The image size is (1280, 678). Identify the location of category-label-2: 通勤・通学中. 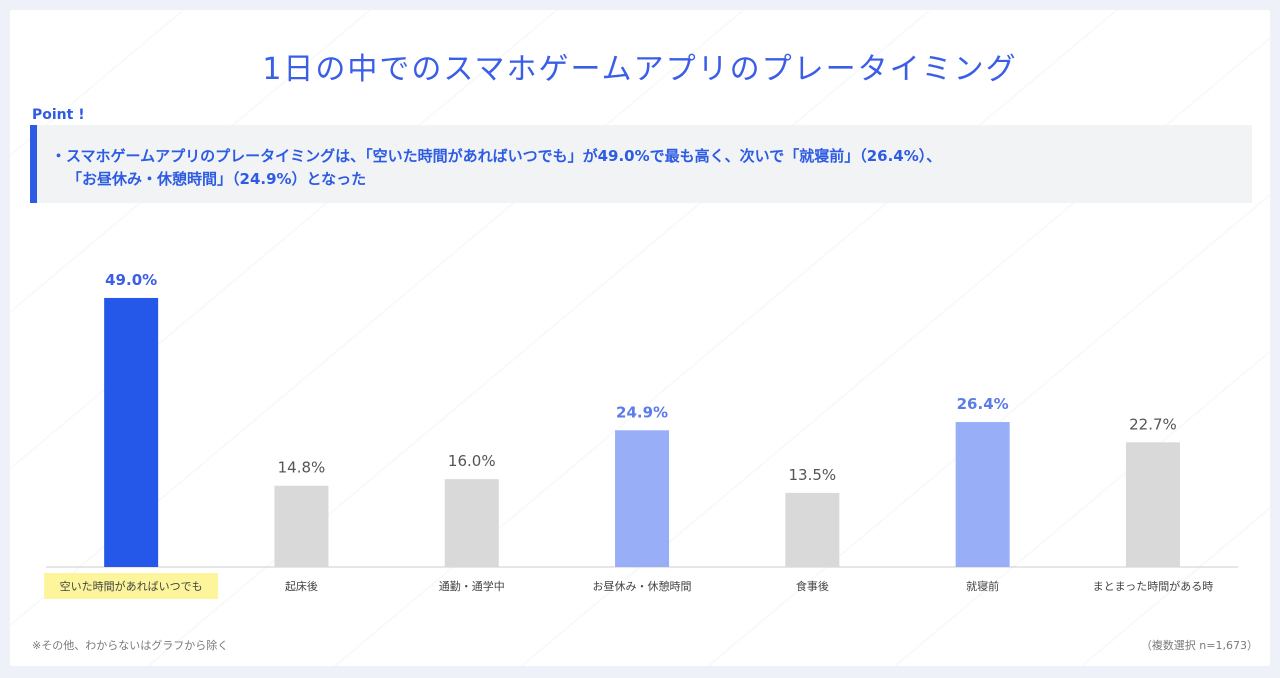
(472, 586).